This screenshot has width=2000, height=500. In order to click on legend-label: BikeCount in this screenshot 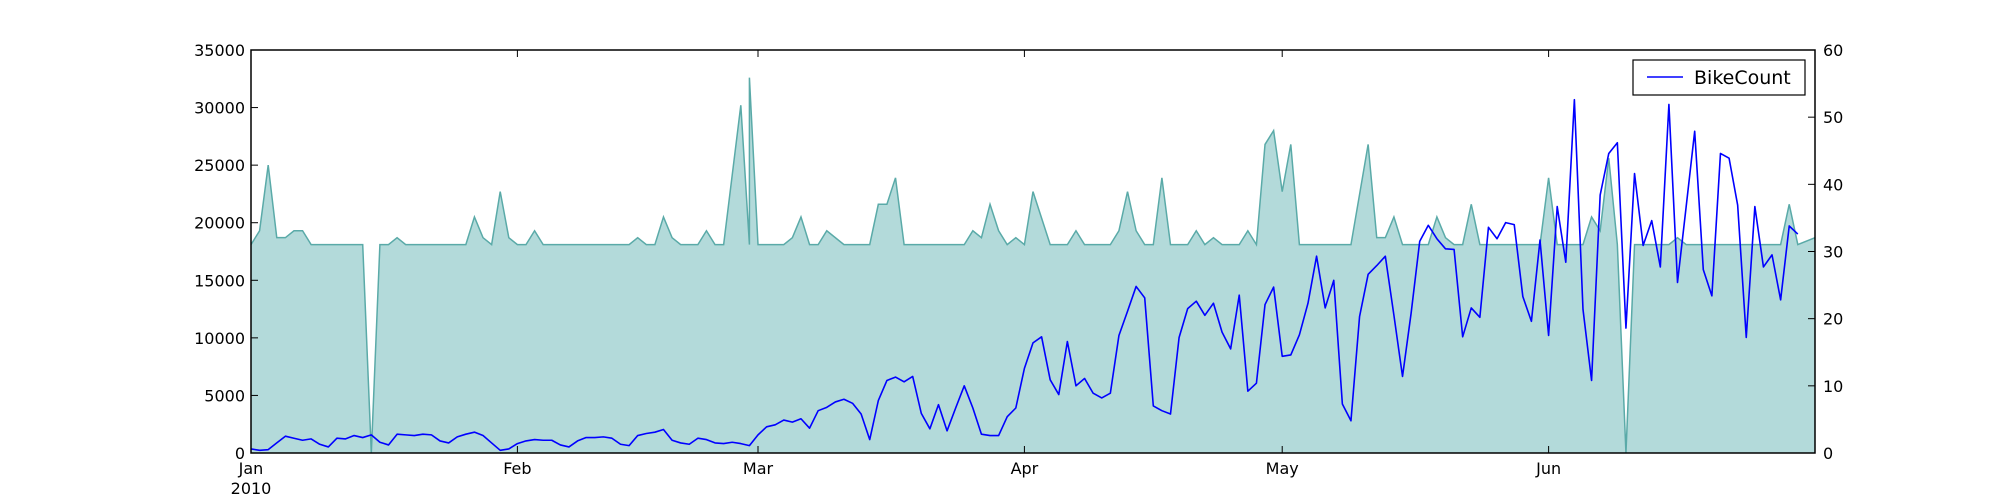, I will do `click(1742, 78)`.